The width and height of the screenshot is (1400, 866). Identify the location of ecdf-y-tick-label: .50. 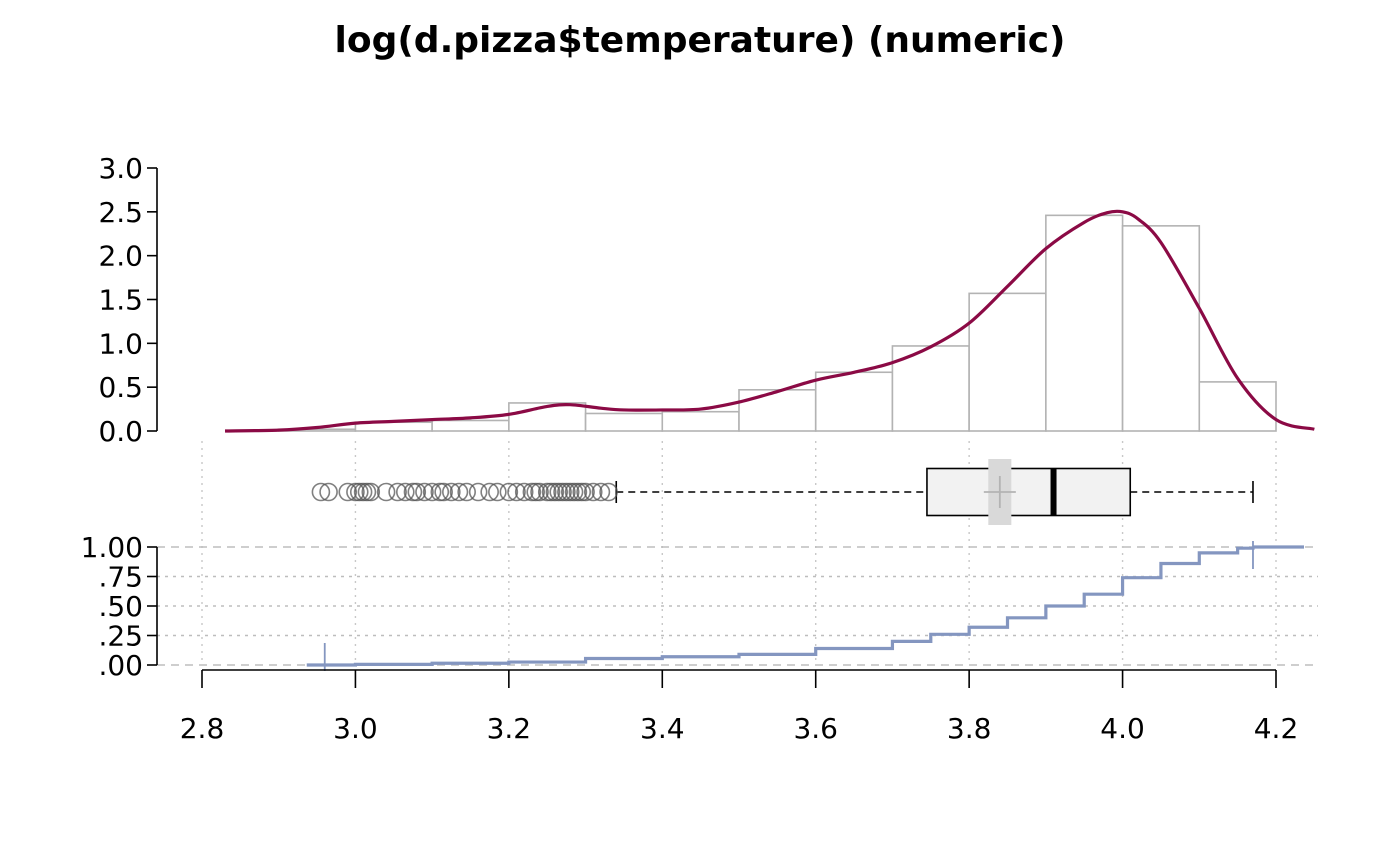
(120, 606).